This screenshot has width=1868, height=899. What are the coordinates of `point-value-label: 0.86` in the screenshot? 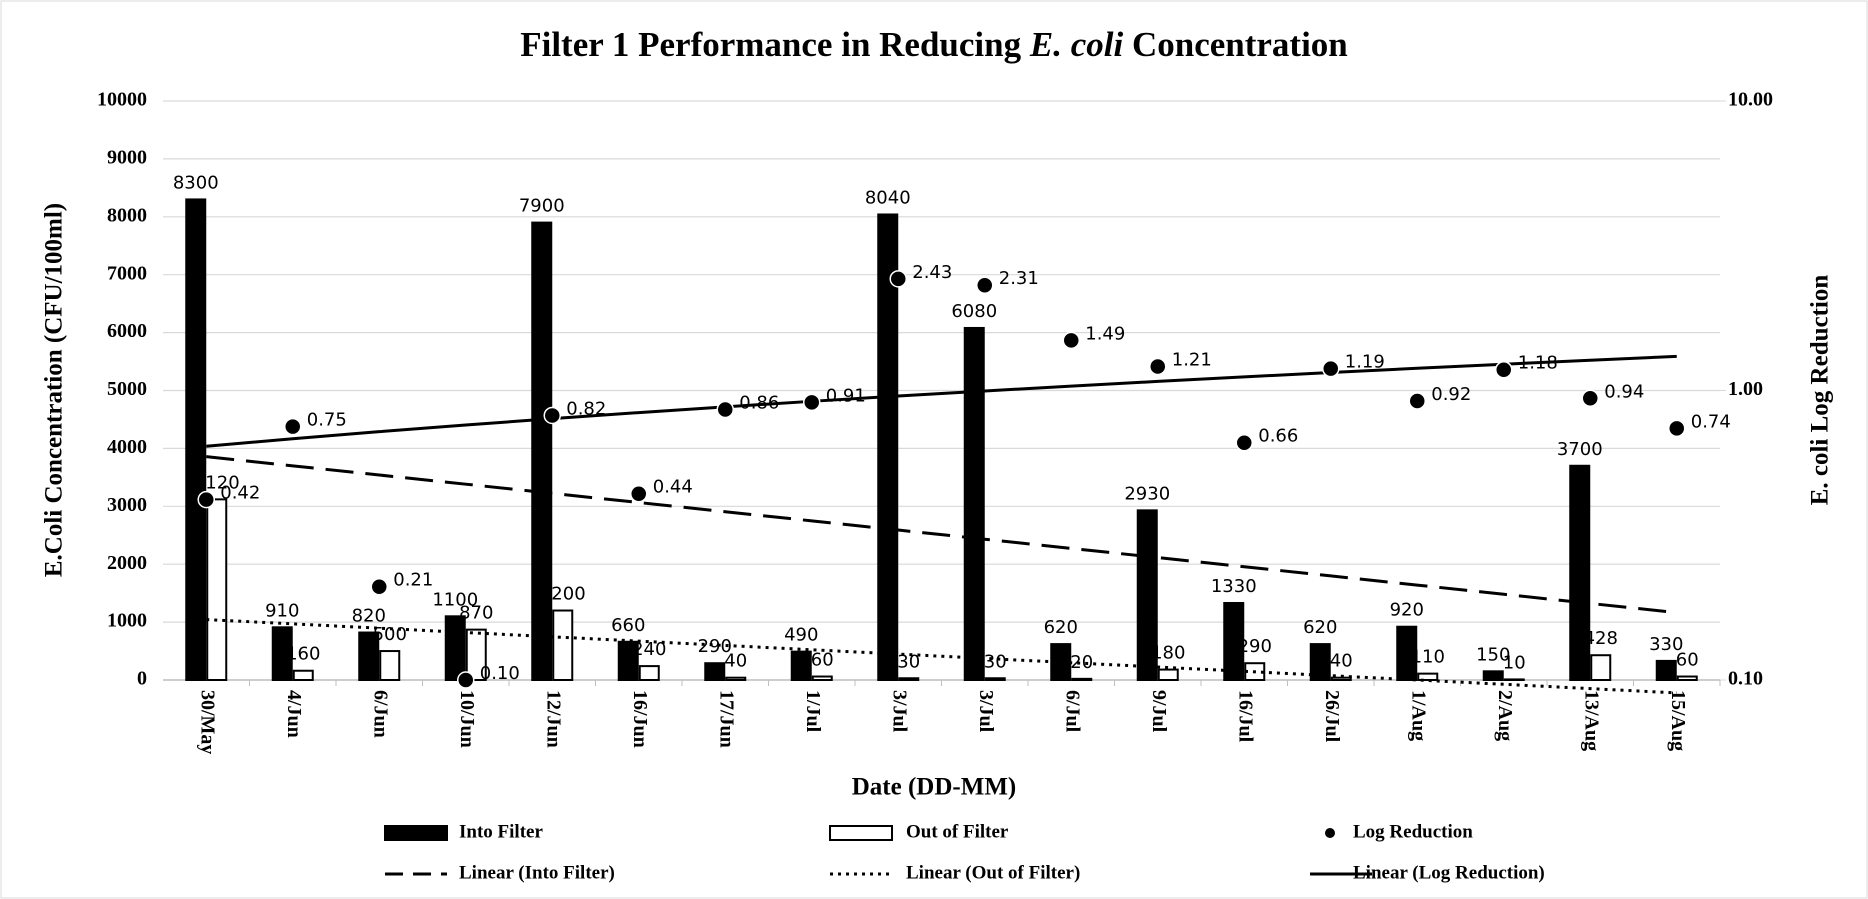 It's located at (759, 402).